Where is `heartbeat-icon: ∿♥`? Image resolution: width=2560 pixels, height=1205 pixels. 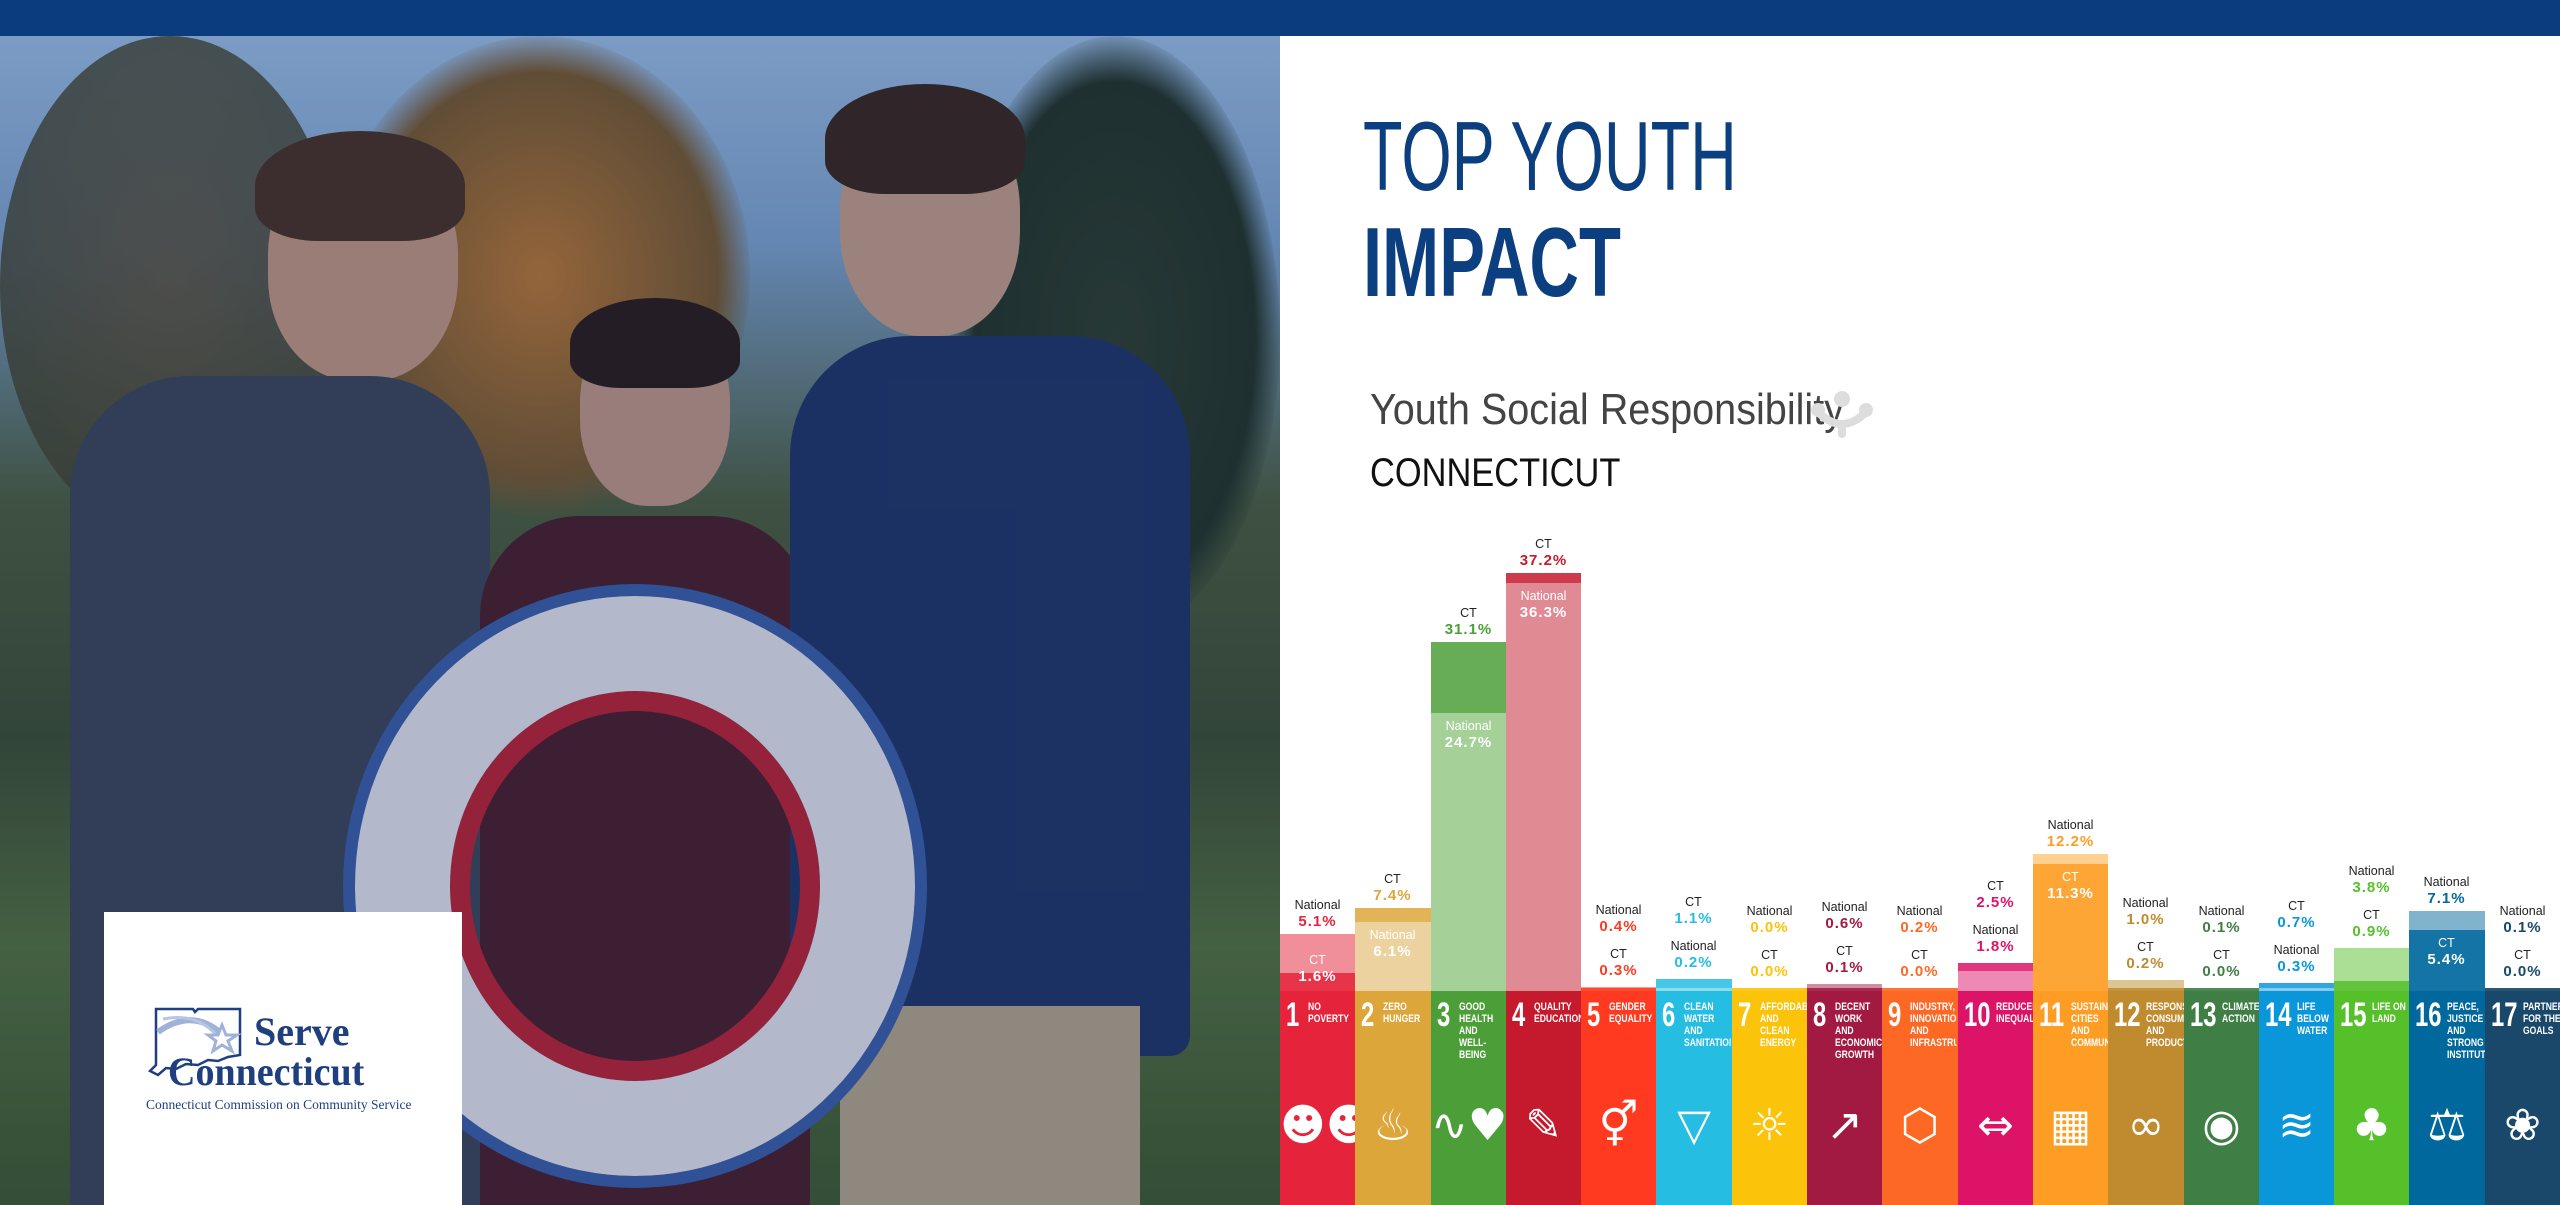 heartbeat-icon: ∿♥ is located at coordinates (1468, 1125).